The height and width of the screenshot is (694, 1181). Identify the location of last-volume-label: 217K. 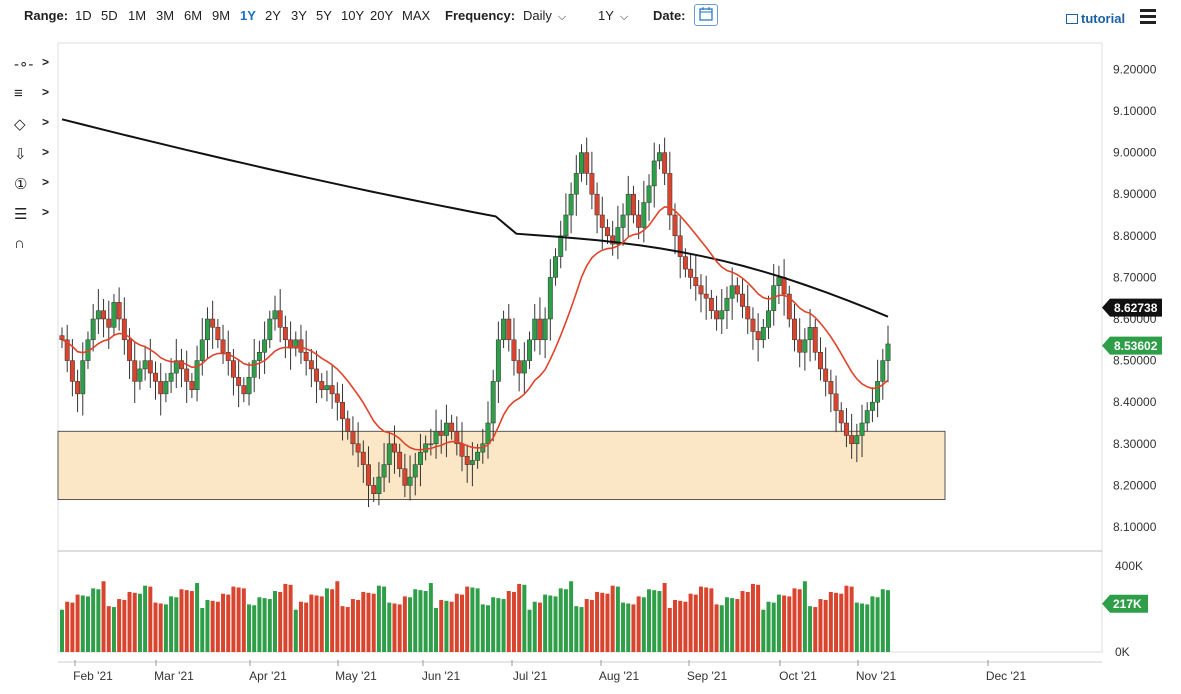
(1127, 604).